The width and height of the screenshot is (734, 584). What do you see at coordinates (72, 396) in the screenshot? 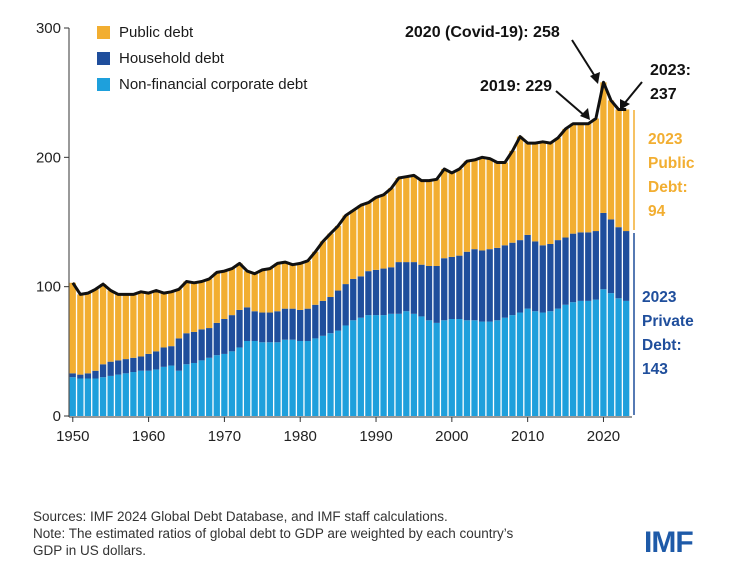
I see `bar-non-financial-corporate-debt-1950` at bounding box center [72, 396].